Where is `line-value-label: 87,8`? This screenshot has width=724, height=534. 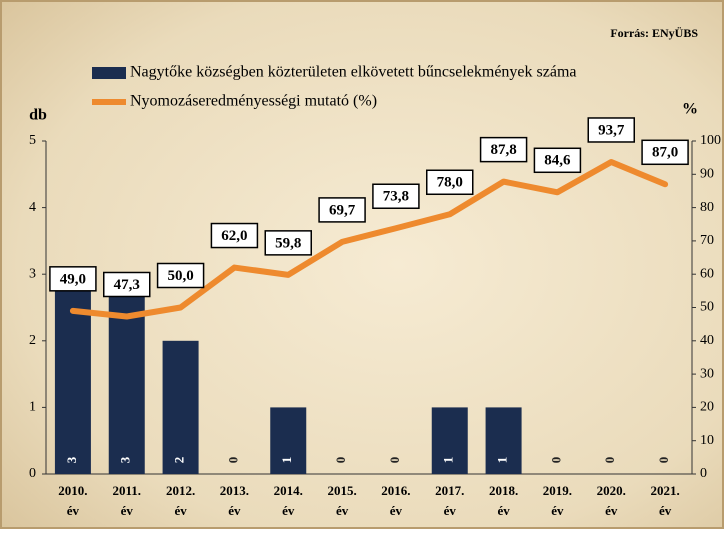
line-value-label: 87,8 is located at coordinates (503, 150).